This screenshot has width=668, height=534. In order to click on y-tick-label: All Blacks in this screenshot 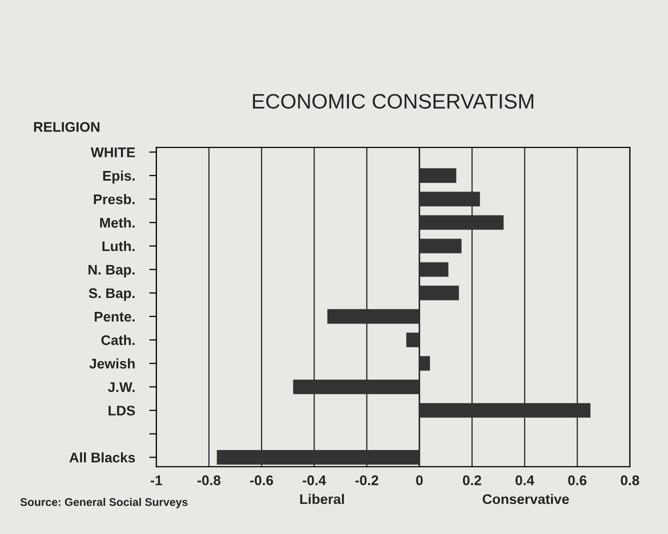, I will do `click(102, 457)`.